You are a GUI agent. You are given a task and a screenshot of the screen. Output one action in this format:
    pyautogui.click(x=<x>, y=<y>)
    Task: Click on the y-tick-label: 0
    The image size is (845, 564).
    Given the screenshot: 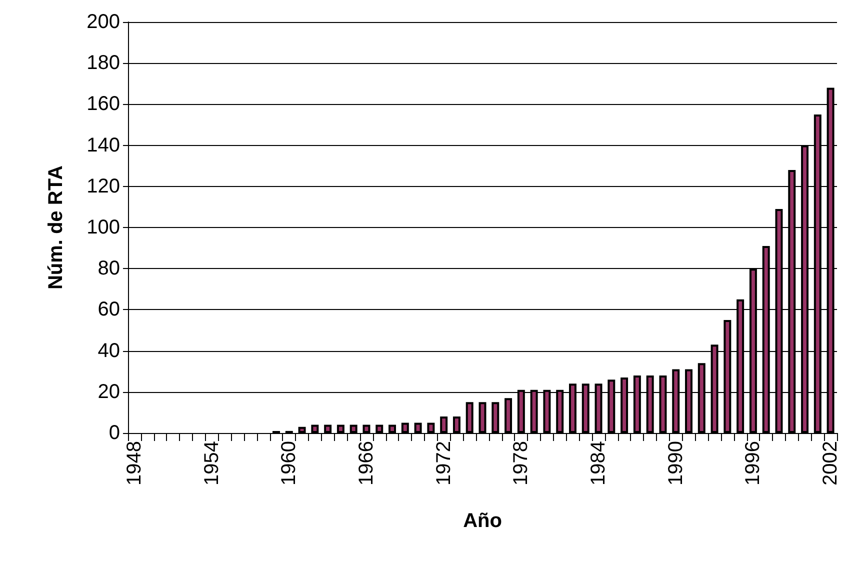 What is the action you would take?
    pyautogui.click(x=114, y=433)
    